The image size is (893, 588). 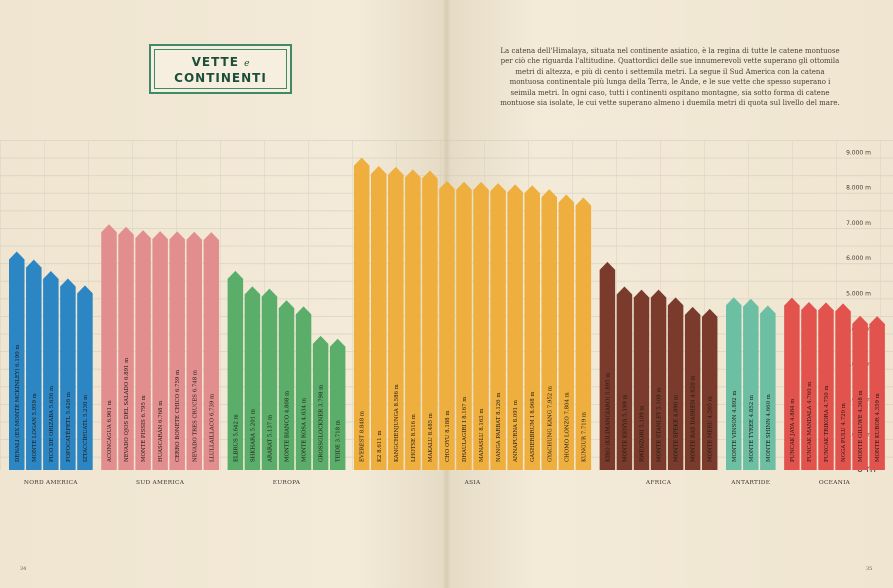 I want to click on mountain-label: NEVADO TRES CRUCES 6.748 m, so click(x=195, y=416).